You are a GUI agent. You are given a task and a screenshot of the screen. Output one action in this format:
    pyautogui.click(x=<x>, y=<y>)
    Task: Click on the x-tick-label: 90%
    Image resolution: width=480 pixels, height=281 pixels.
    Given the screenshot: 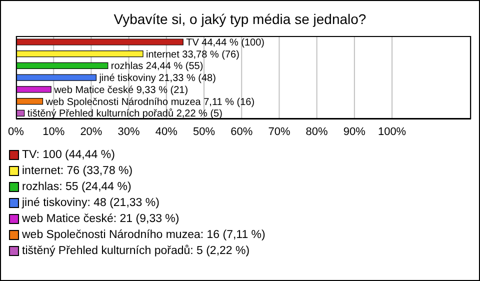 What is the action you would take?
    pyautogui.click(x=354, y=132)
    